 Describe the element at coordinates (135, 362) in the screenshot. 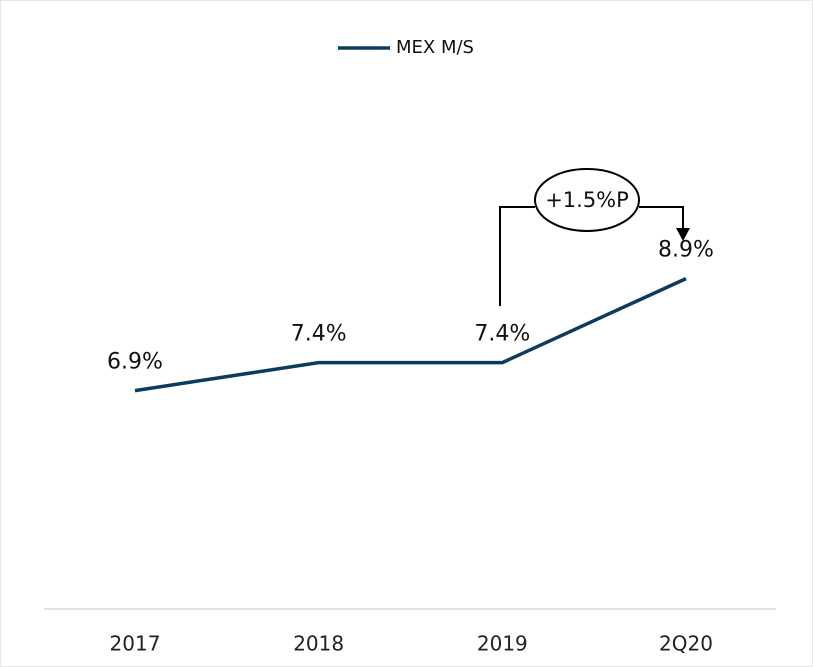

I see `value-label: 6.9%` at that location.